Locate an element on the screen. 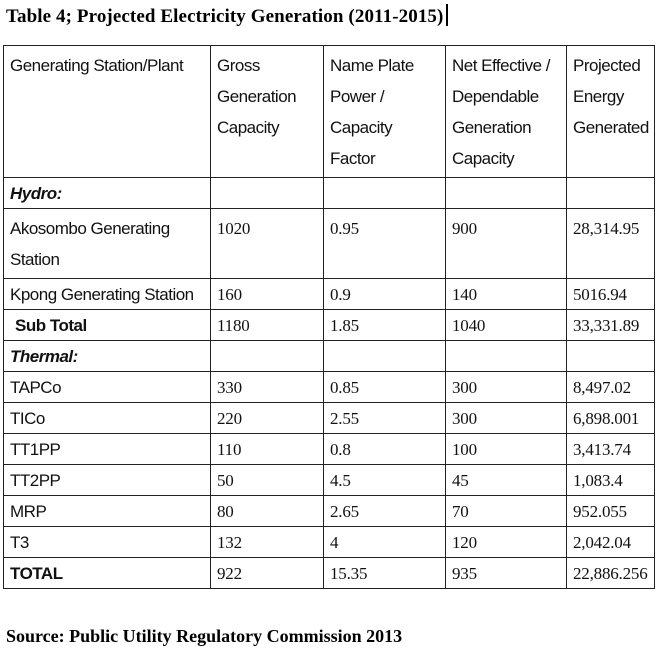 This screenshot has height=656, width=660. gross-capacity-value: 220 is located at coordinates (267, 418).